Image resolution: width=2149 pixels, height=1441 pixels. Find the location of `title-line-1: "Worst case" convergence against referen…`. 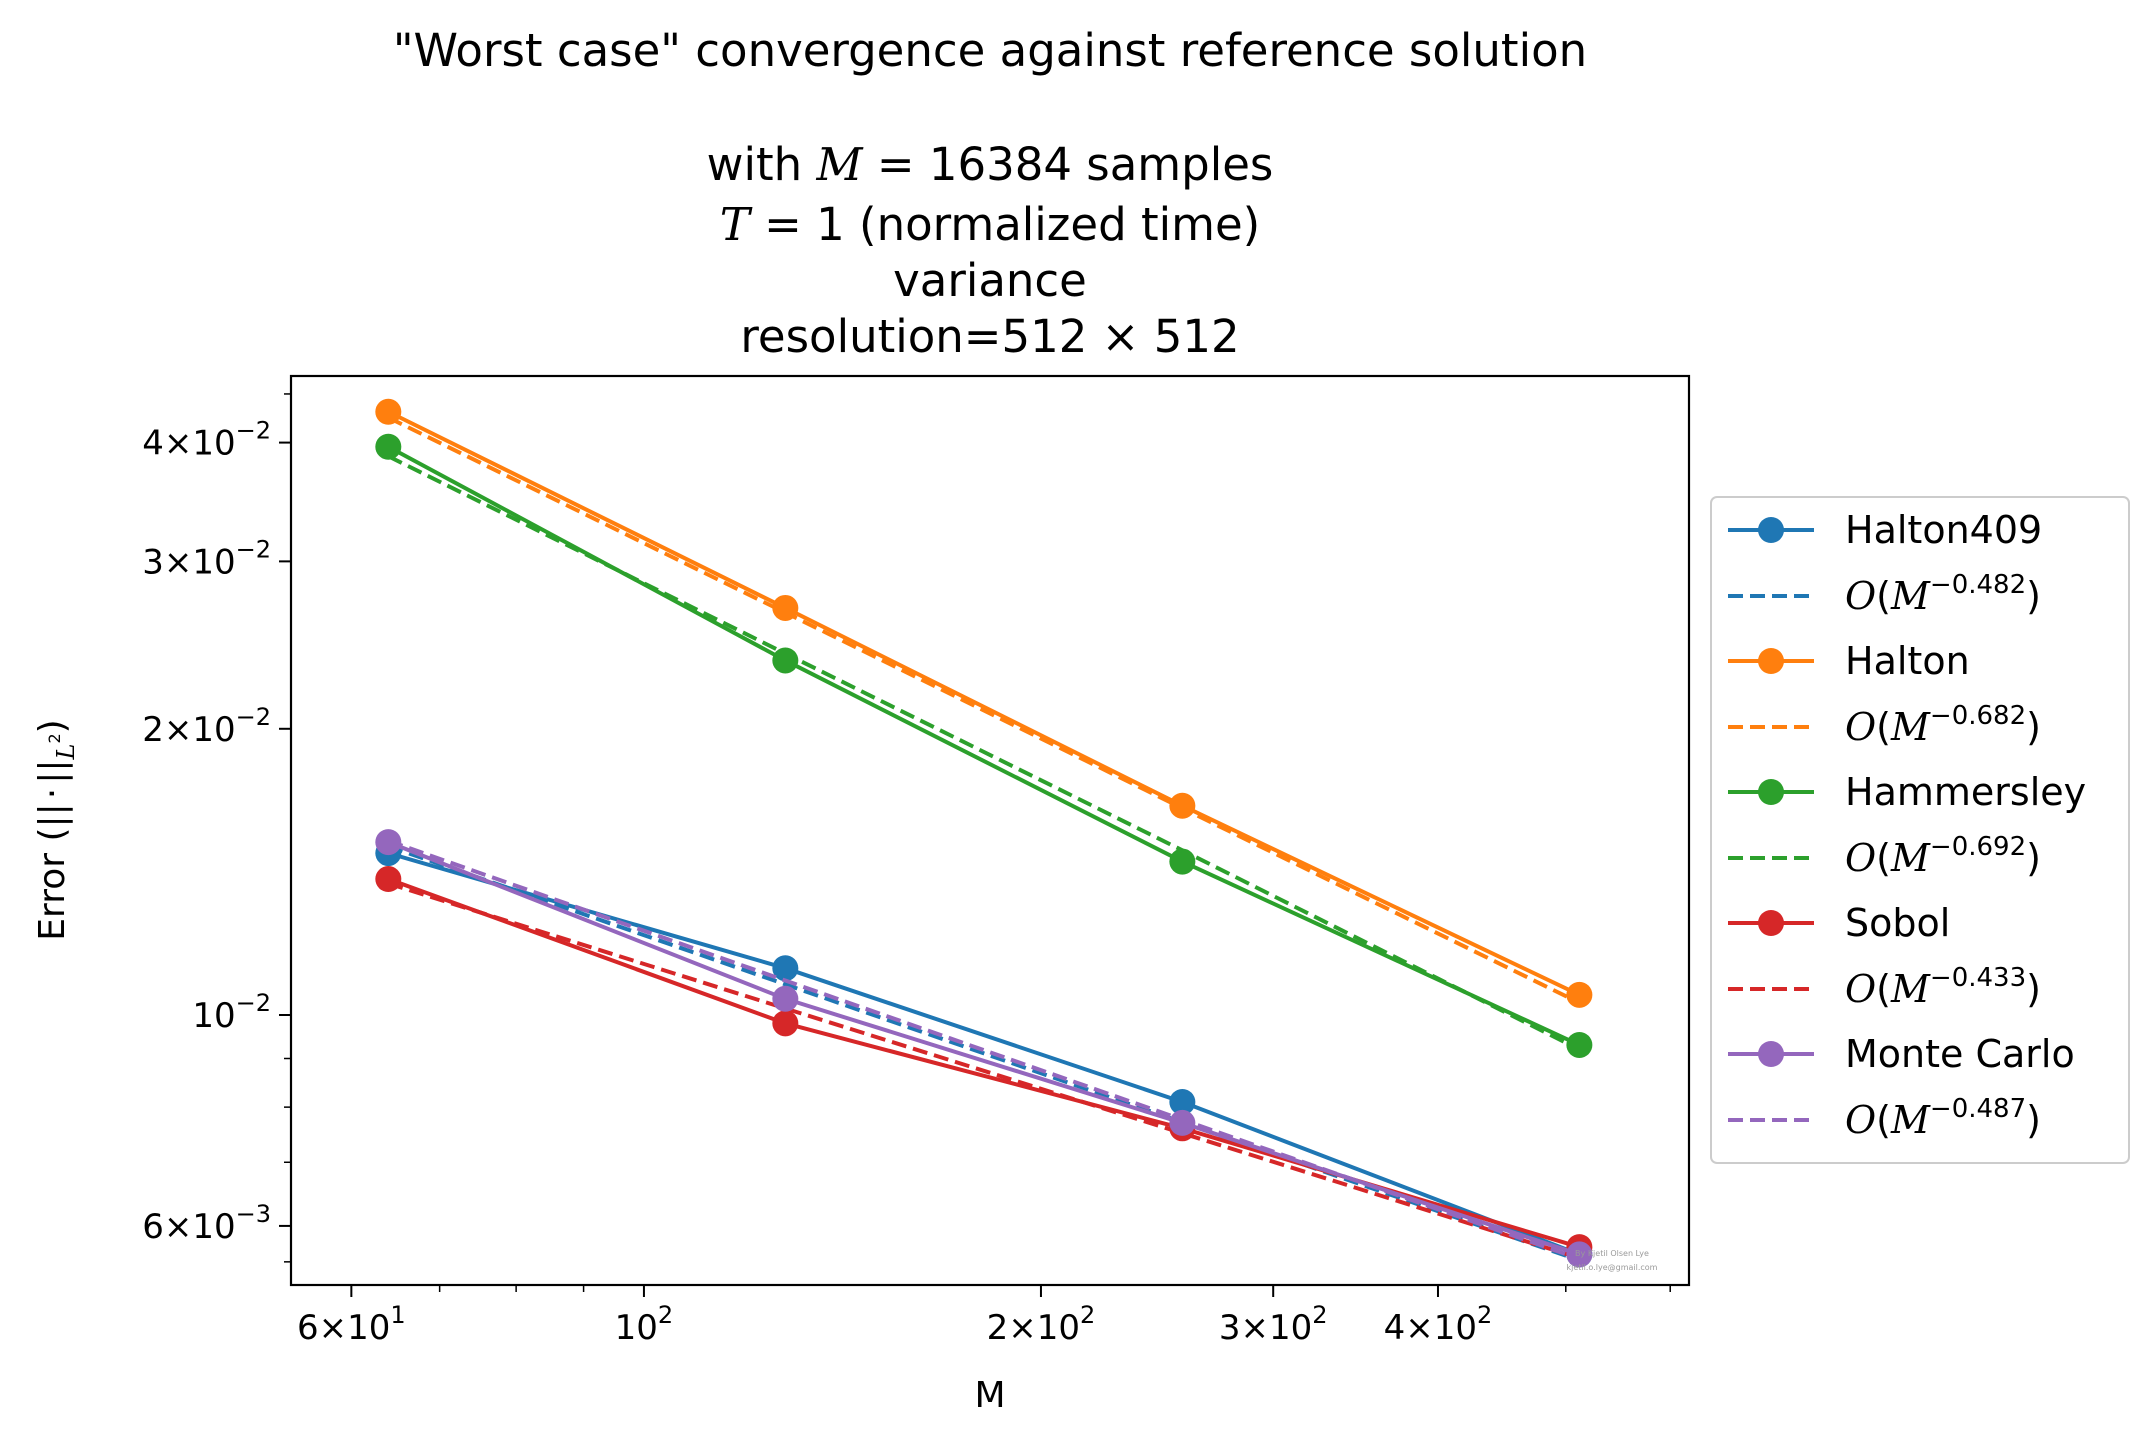

title-line-1: "Worst case" convergence against referen… is located at coordinates (990, 50).